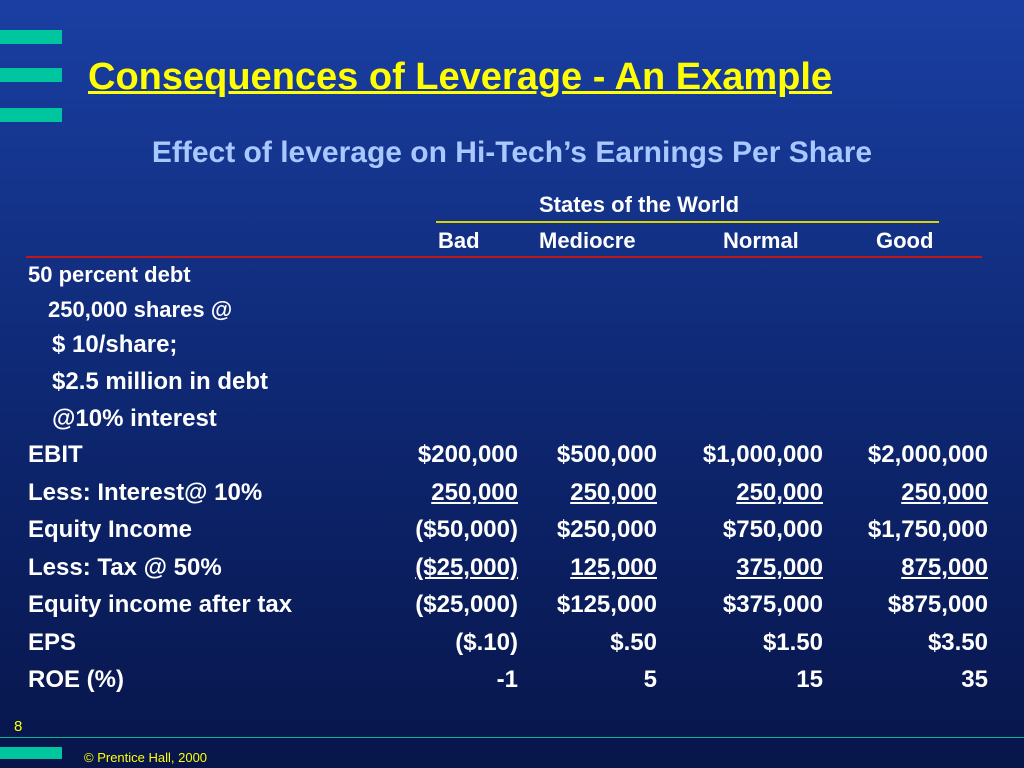 This screenshot has height=768, width=1024. I want to click on cell-mediocre: 5, so click(650, 679).